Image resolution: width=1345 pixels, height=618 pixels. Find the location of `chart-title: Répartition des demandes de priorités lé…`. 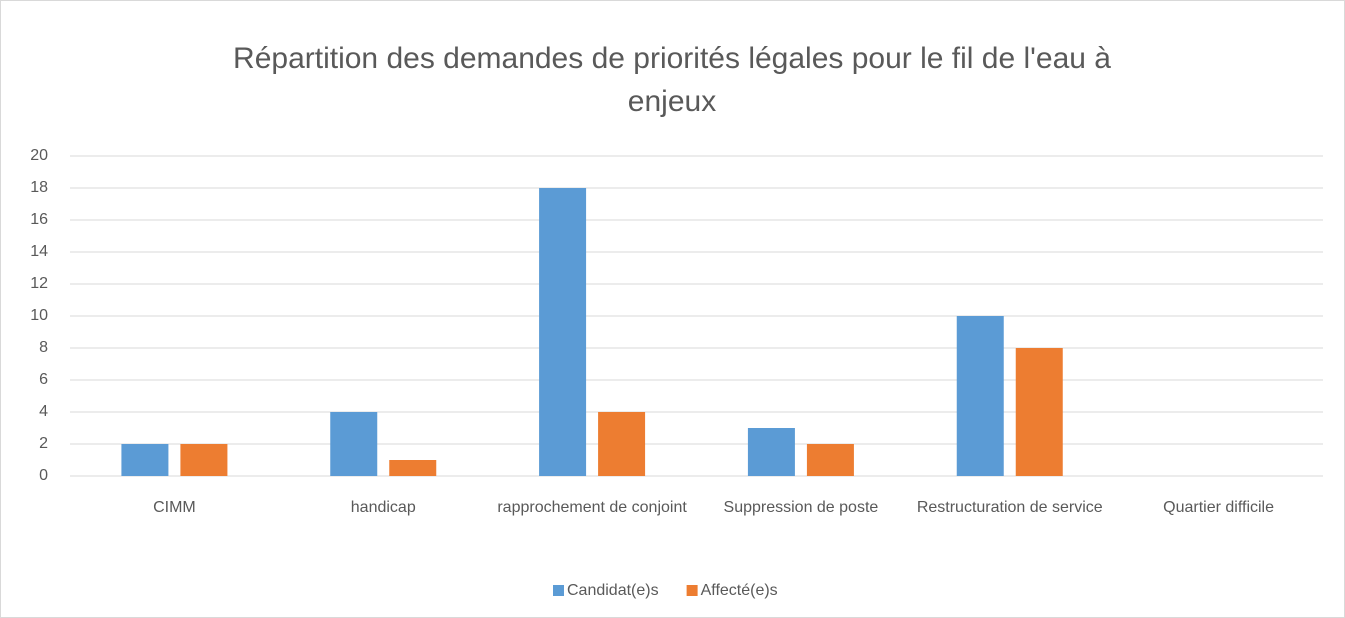

chart-title: Répartition des demandes de priorités lé… is located at coordinates (672, 80).